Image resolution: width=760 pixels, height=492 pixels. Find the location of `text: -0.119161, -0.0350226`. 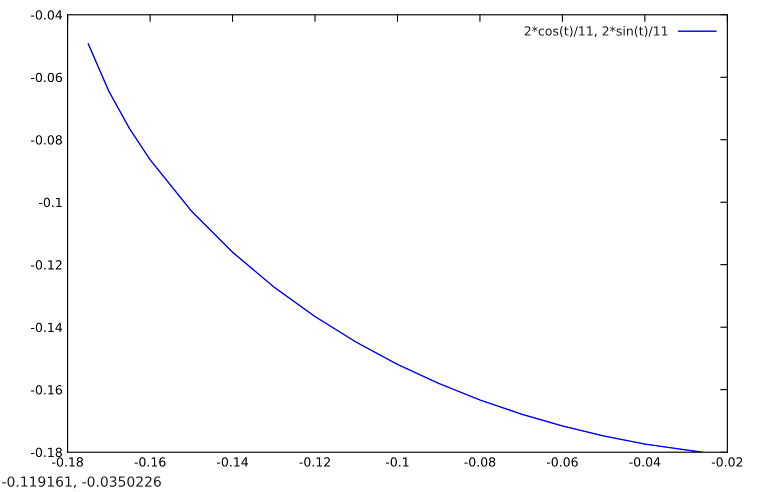

text: -0.119161, -0.0350226 is located at coordinates (81, 482).